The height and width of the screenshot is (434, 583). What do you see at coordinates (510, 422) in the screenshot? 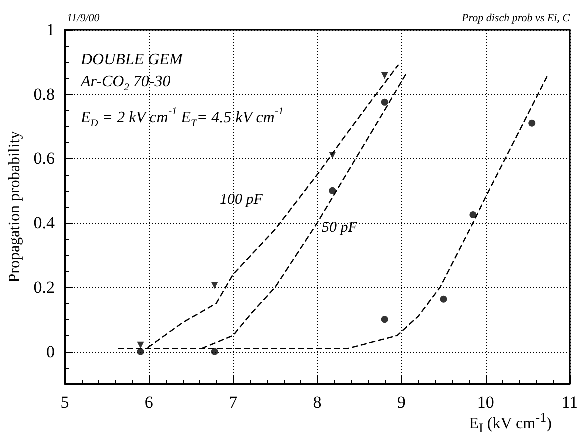
I see `x-axis-title: E$_{I}$ (kV cm$^{-1}$)` at bounding box center [510, 422].